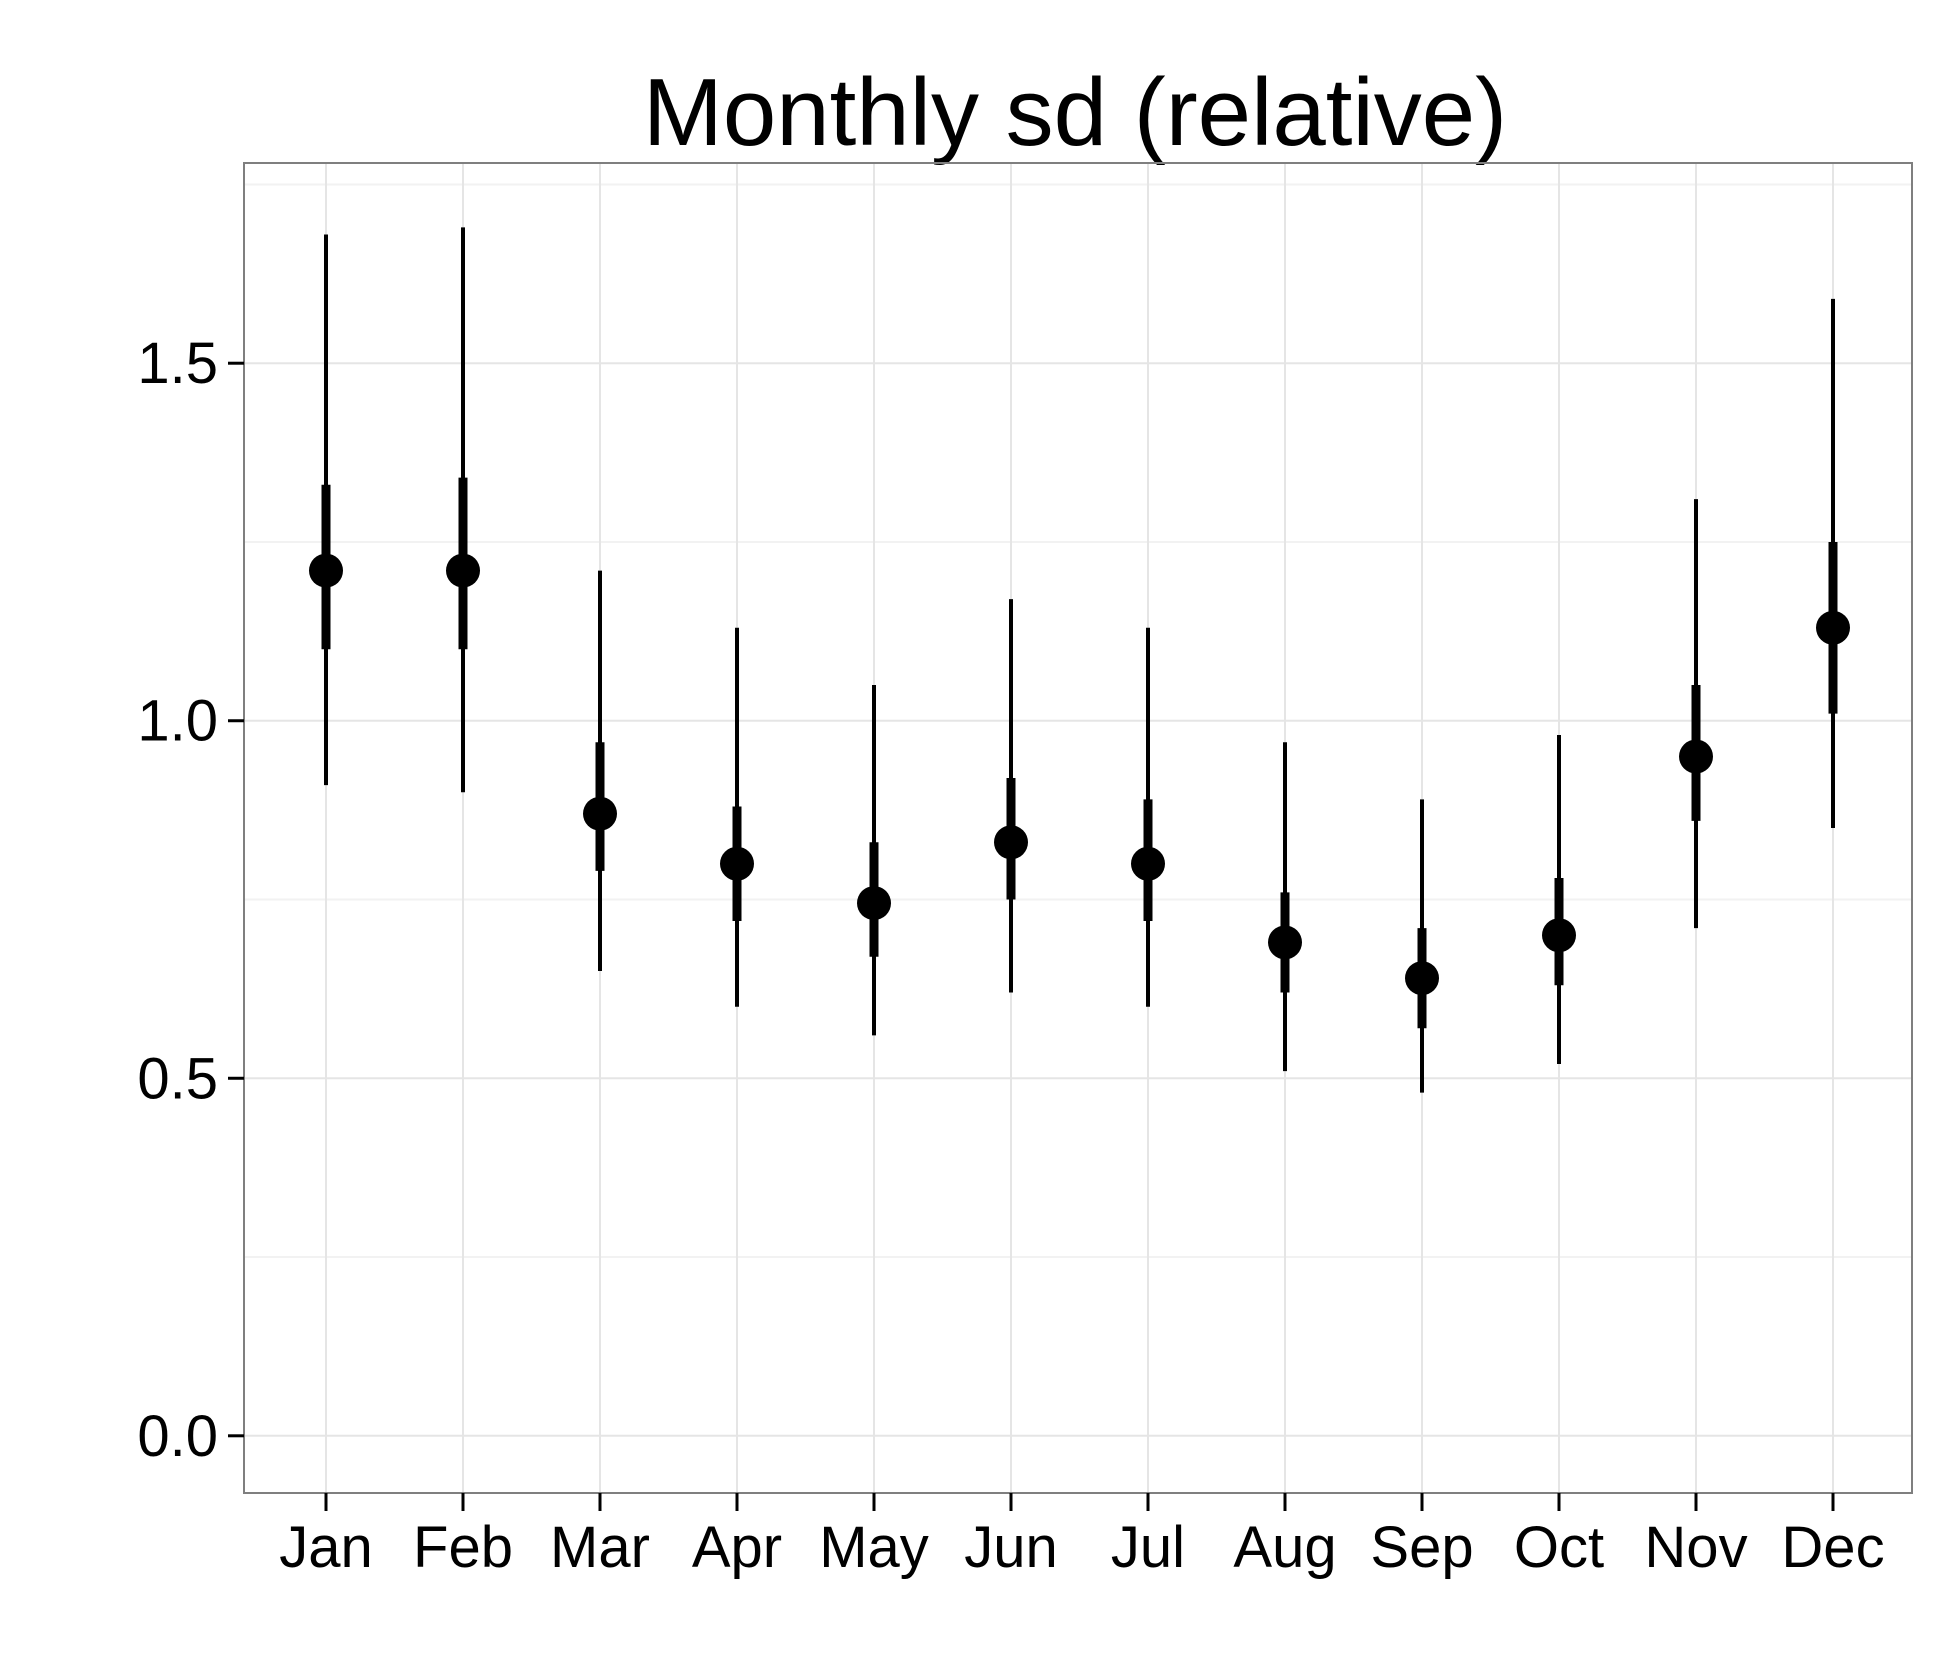 Image resolution: width=1957 pixels, height=1680 pixels. What do you see at coordinates (1284, 1547) in the screenshot?
I see `x-tick-label: Aug` at bounding box center [1284, 1547].